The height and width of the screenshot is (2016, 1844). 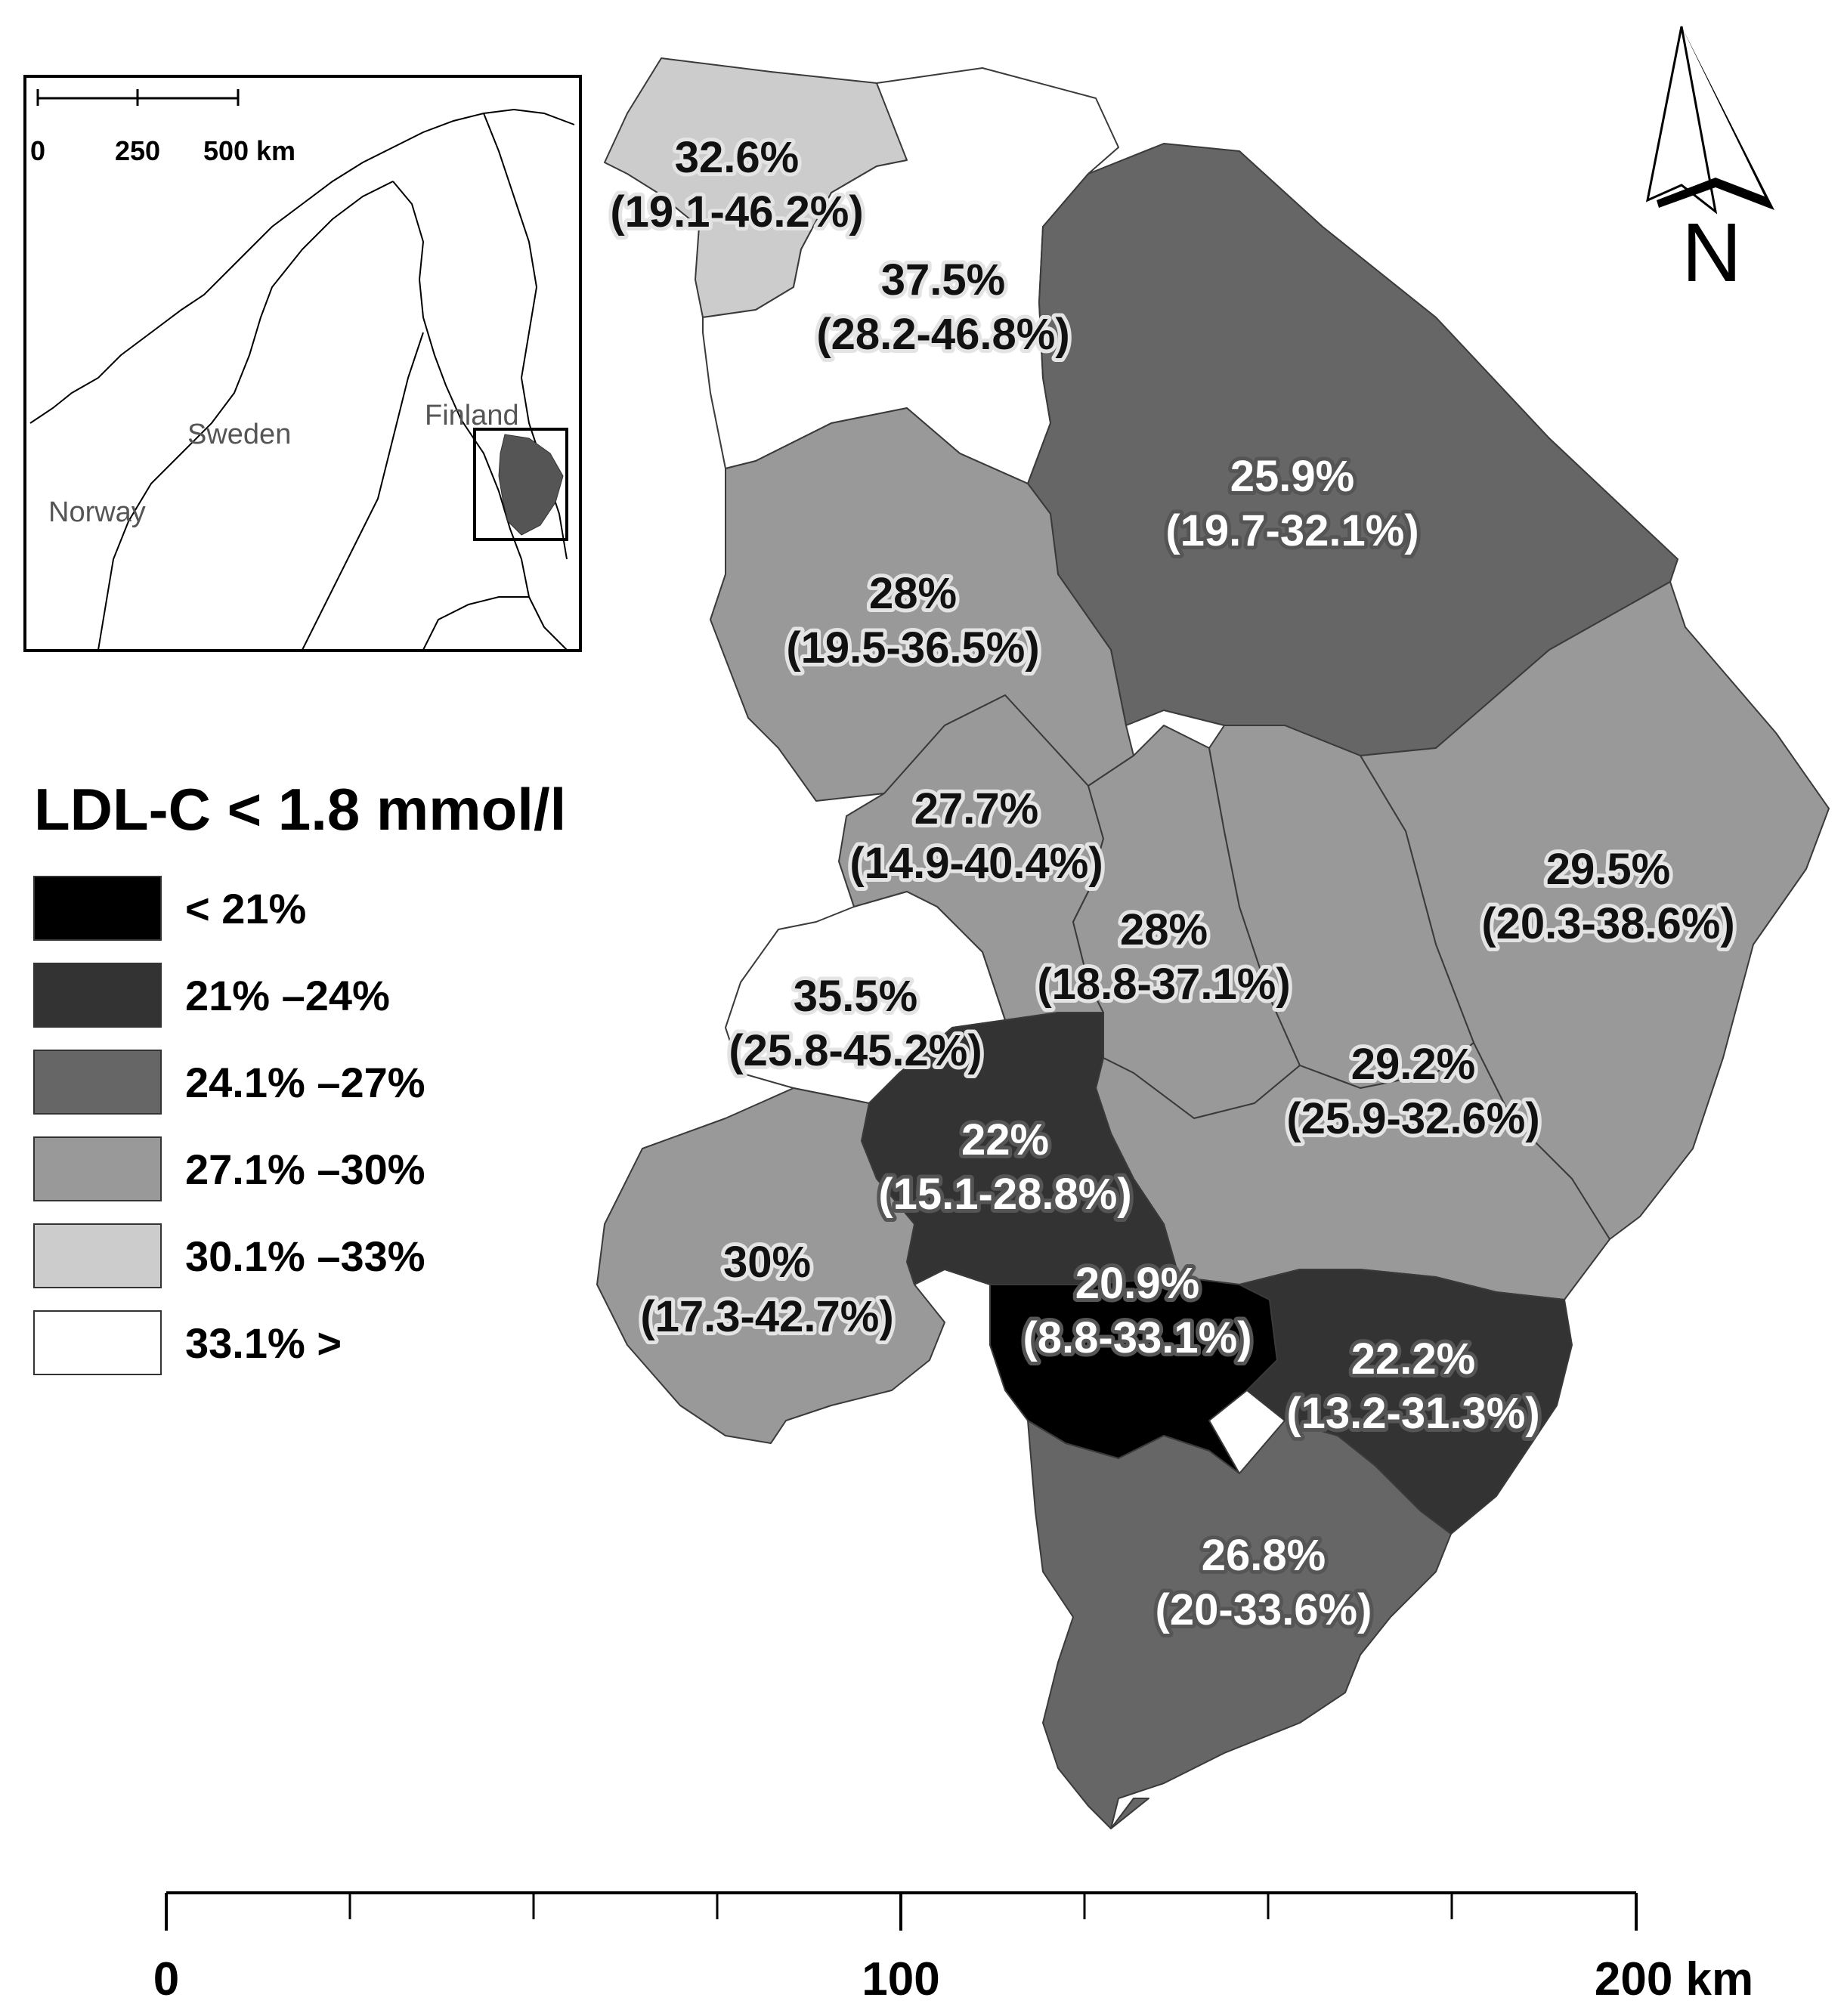 I want to click on inset-study-area-box, so click(x=520, y=484).